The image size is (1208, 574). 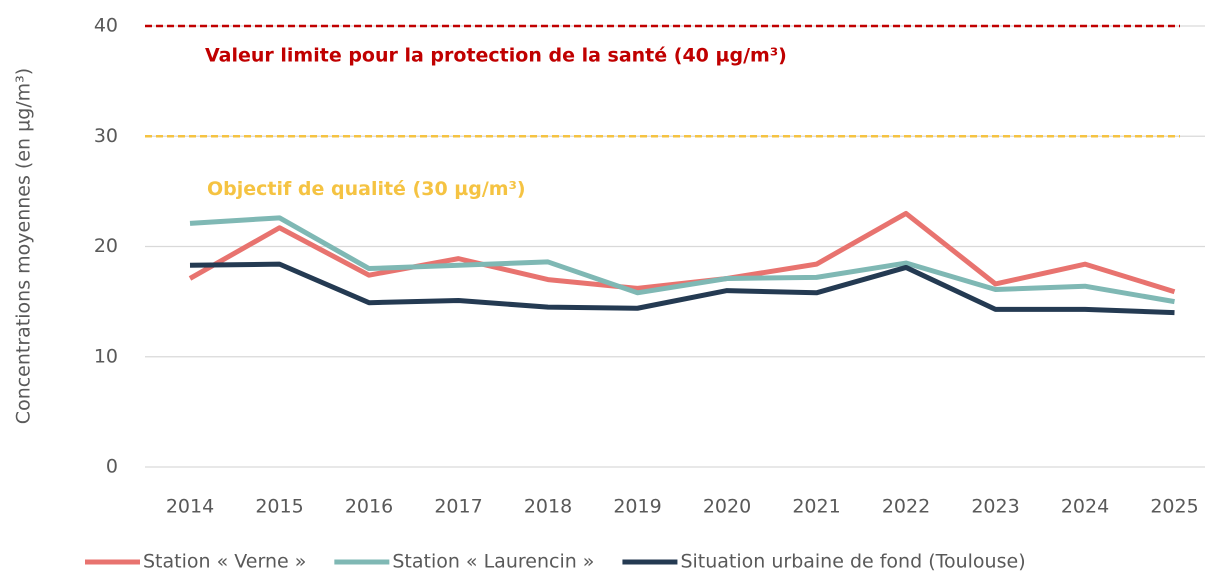 I want to click on x-tick-label: 2014, so click(x=190, y=507).